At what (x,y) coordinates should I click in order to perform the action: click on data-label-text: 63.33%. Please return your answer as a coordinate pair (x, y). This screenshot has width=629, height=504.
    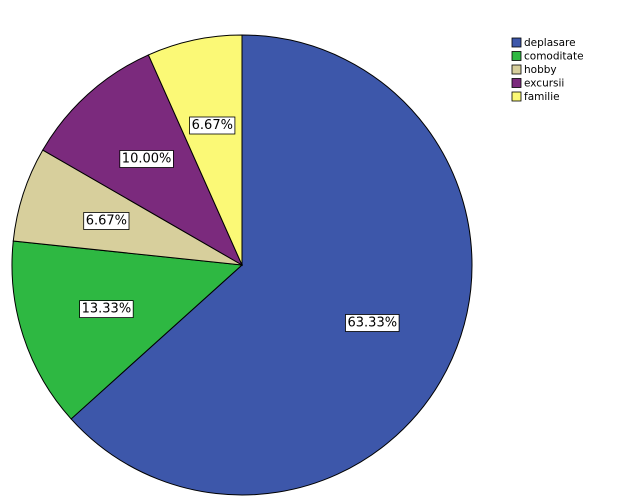
    Looking at the image, I should click on (373, 323).